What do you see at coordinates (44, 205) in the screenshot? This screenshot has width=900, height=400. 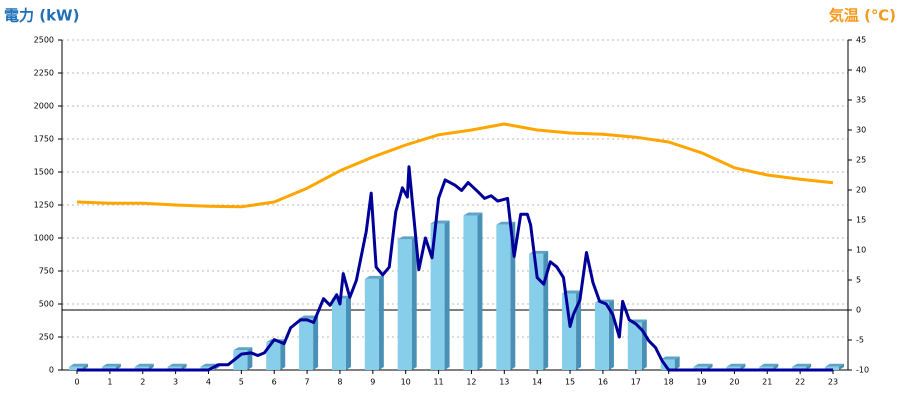 I see `y-tick-label: 1250` at bounding box center [44, 205].